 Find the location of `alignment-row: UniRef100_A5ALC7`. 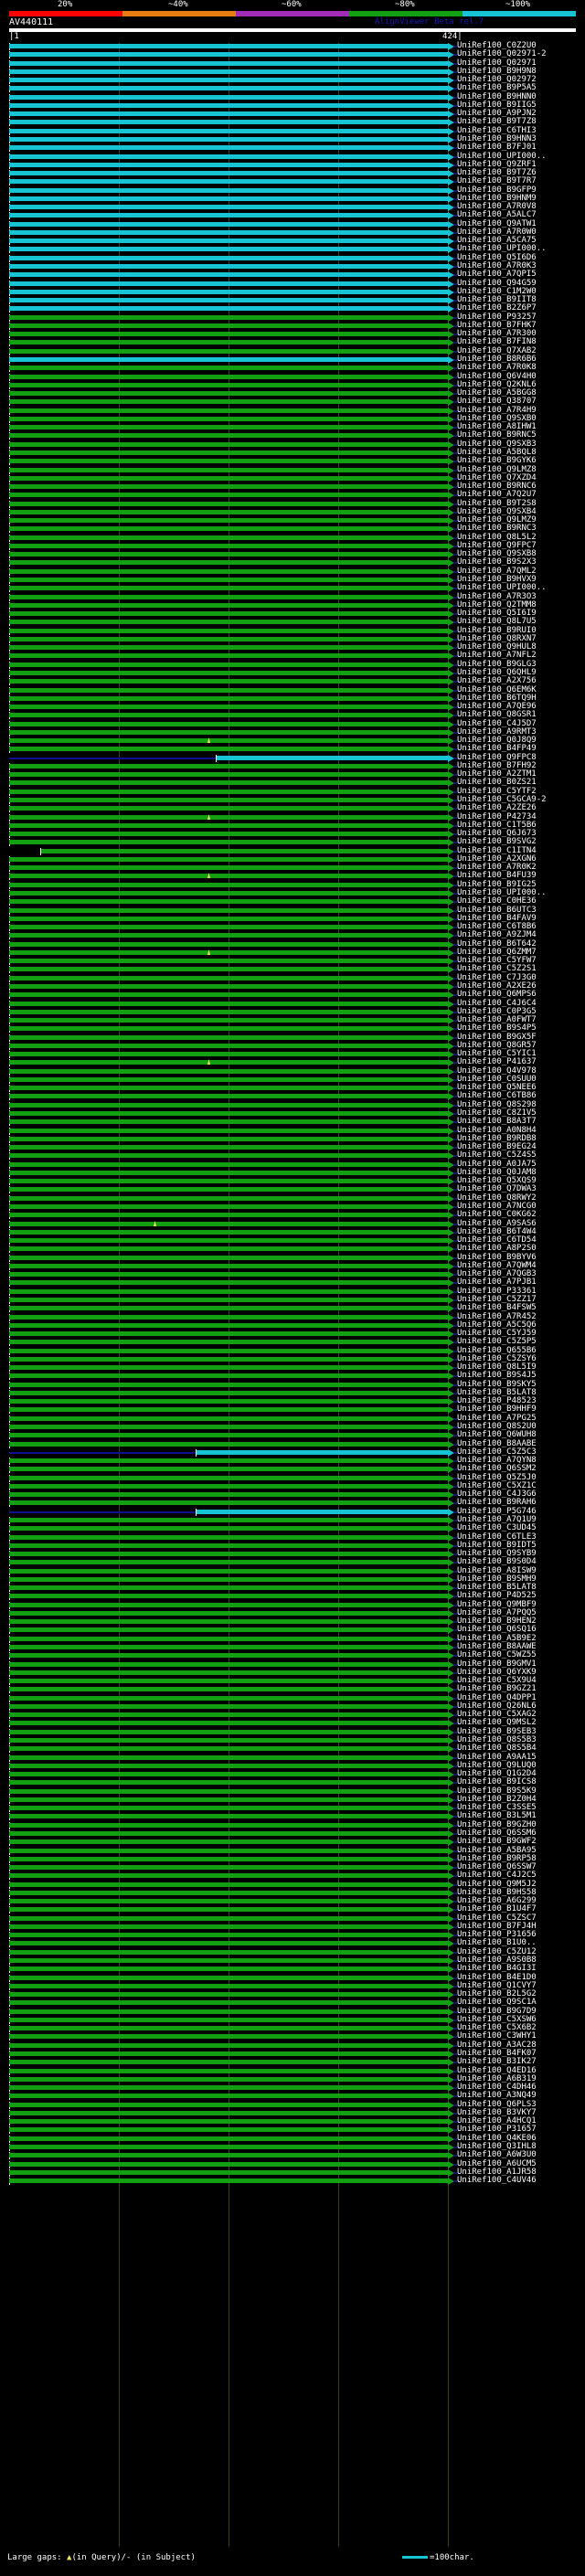

alignment-row: UniRef100_A5ALC7 is located at coordinates (293, 215).